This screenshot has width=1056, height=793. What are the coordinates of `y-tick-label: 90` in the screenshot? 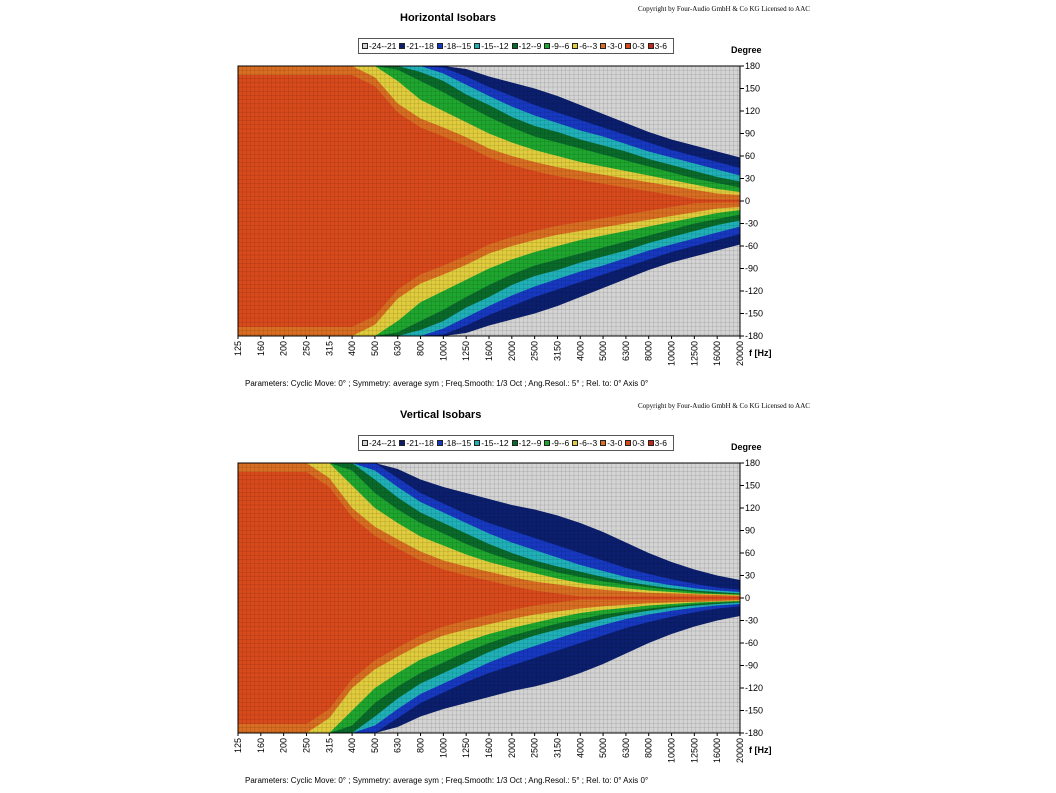 It's located at (750, 134).